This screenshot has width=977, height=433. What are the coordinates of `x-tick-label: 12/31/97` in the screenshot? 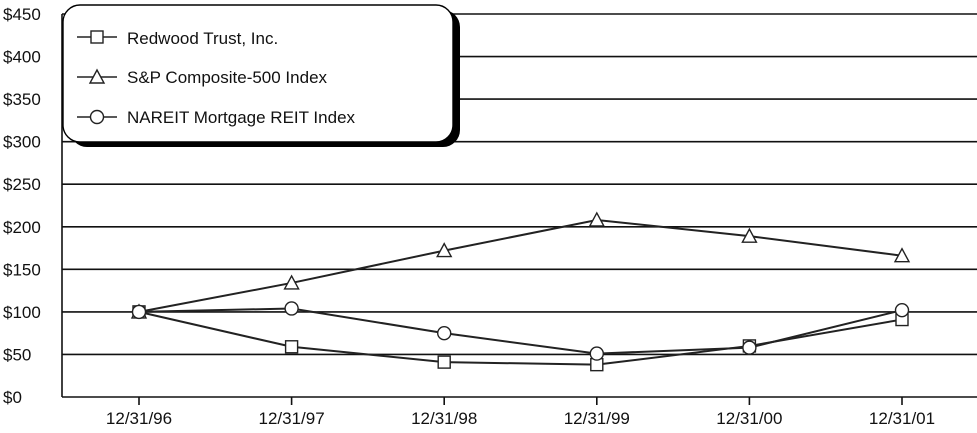 It's located at (292, 418).